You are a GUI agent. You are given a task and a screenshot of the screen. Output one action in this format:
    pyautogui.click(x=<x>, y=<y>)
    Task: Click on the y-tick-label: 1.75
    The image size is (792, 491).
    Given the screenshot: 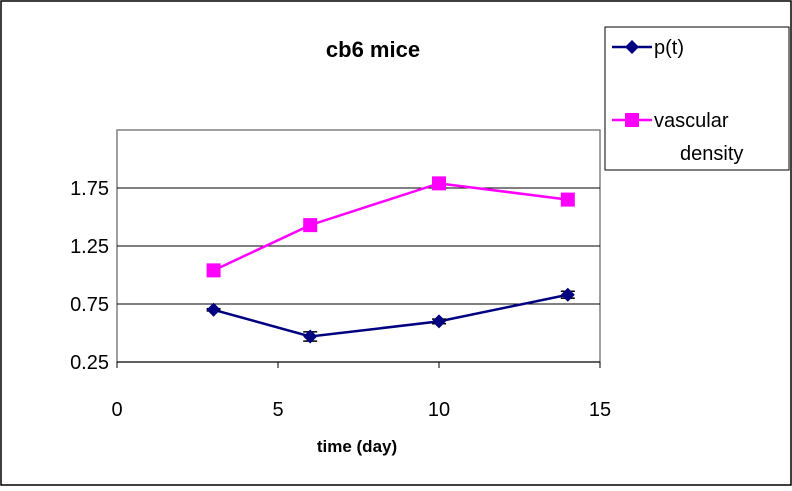 What is the action you would take?
    pyautogui.click(x=89, y=189)
    